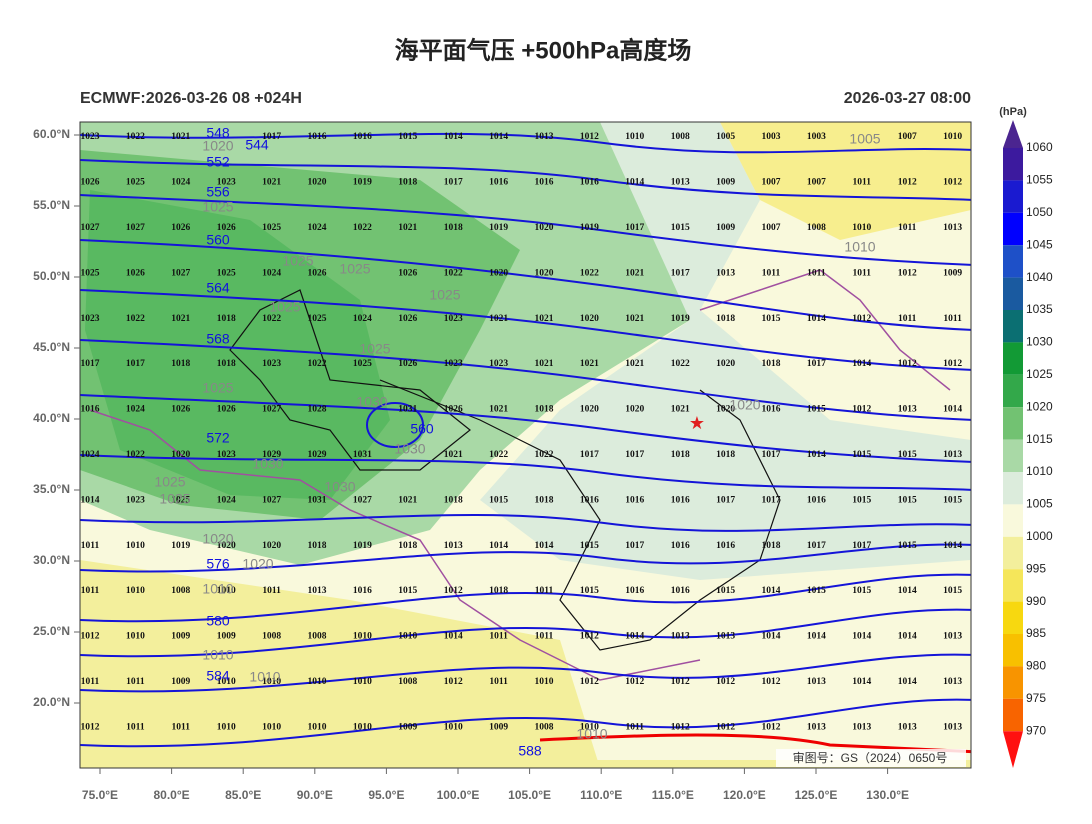 The height and width of the screenshot is (824, 1092). I want to click on colorbar-label: 1030, so click(1039, 342).